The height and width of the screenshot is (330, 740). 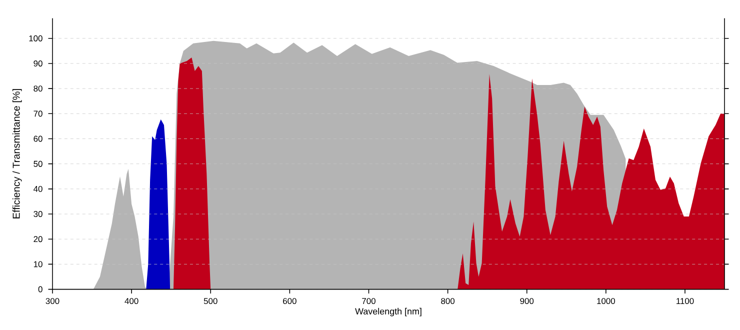 What do you see at coordinates (38, 189) in the screenshot?
I see `y-tick-label: 40` at bounding box center [38, 189].